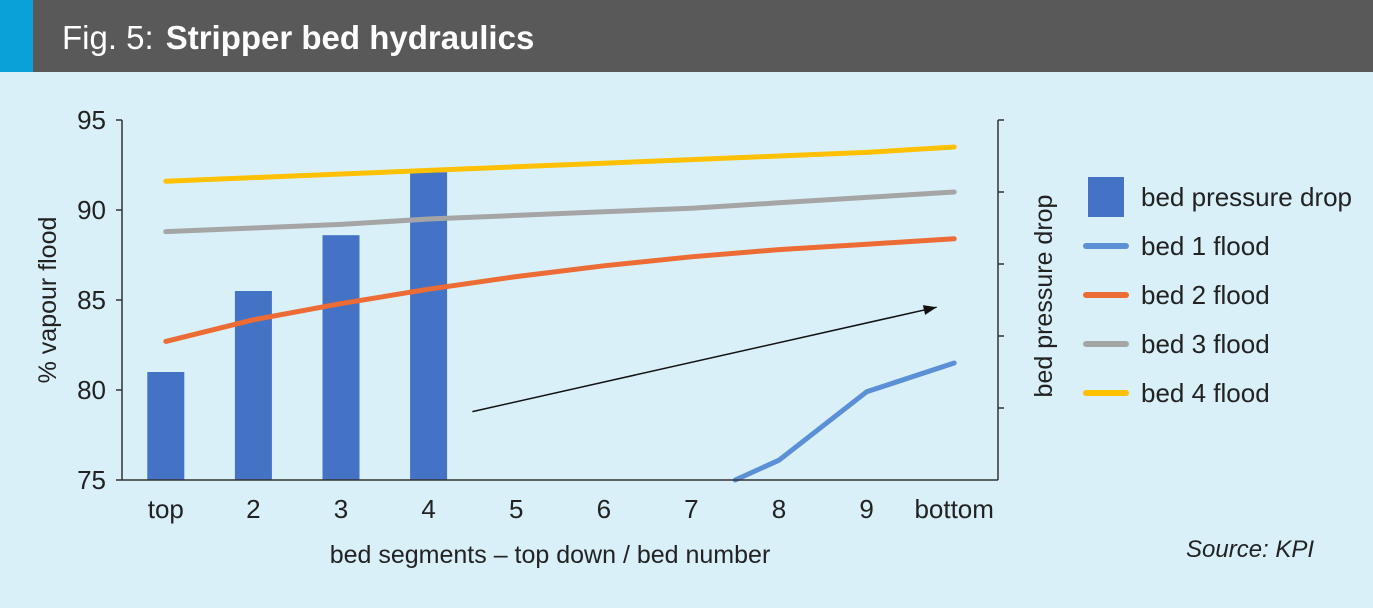 This screenshot has width=1373, height=608. What do you see at coordinates (166, 509) in the screenshot?
I see `x-tick-label: top` at bounding box center [166, 509].